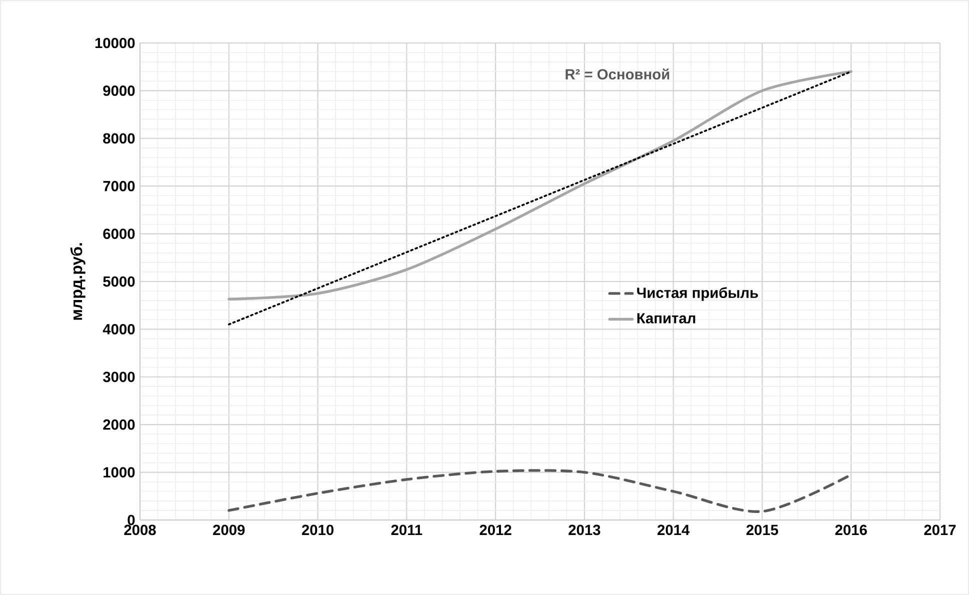 The width and height of the screenshot is (969, 595). I want to click on y-tick-label: 8000, so click(119, 138).